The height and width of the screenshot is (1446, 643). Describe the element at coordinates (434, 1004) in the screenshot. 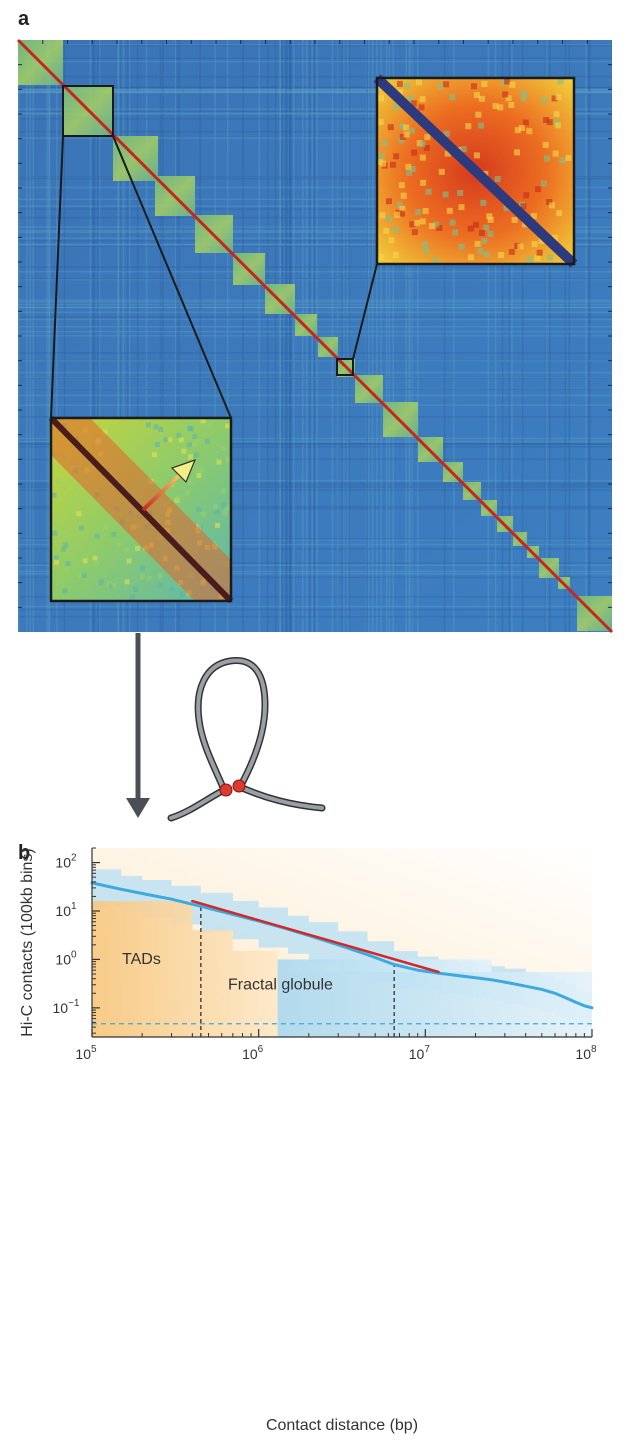

I see `fractal-globule-region` at that location.